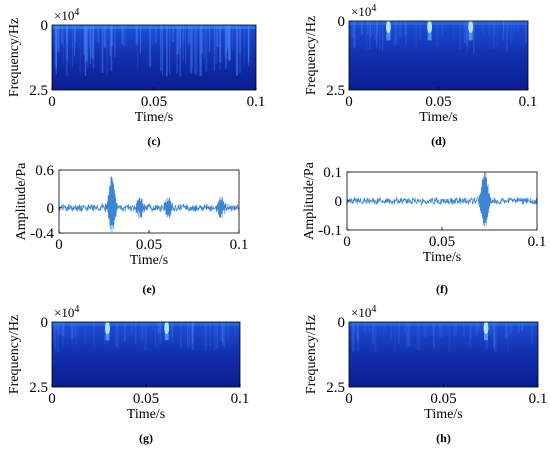  What do you see at coordinates (335, 388) in the screenshot?
I see `y-tick-label: 2.5` at bounding box center [335, 388].